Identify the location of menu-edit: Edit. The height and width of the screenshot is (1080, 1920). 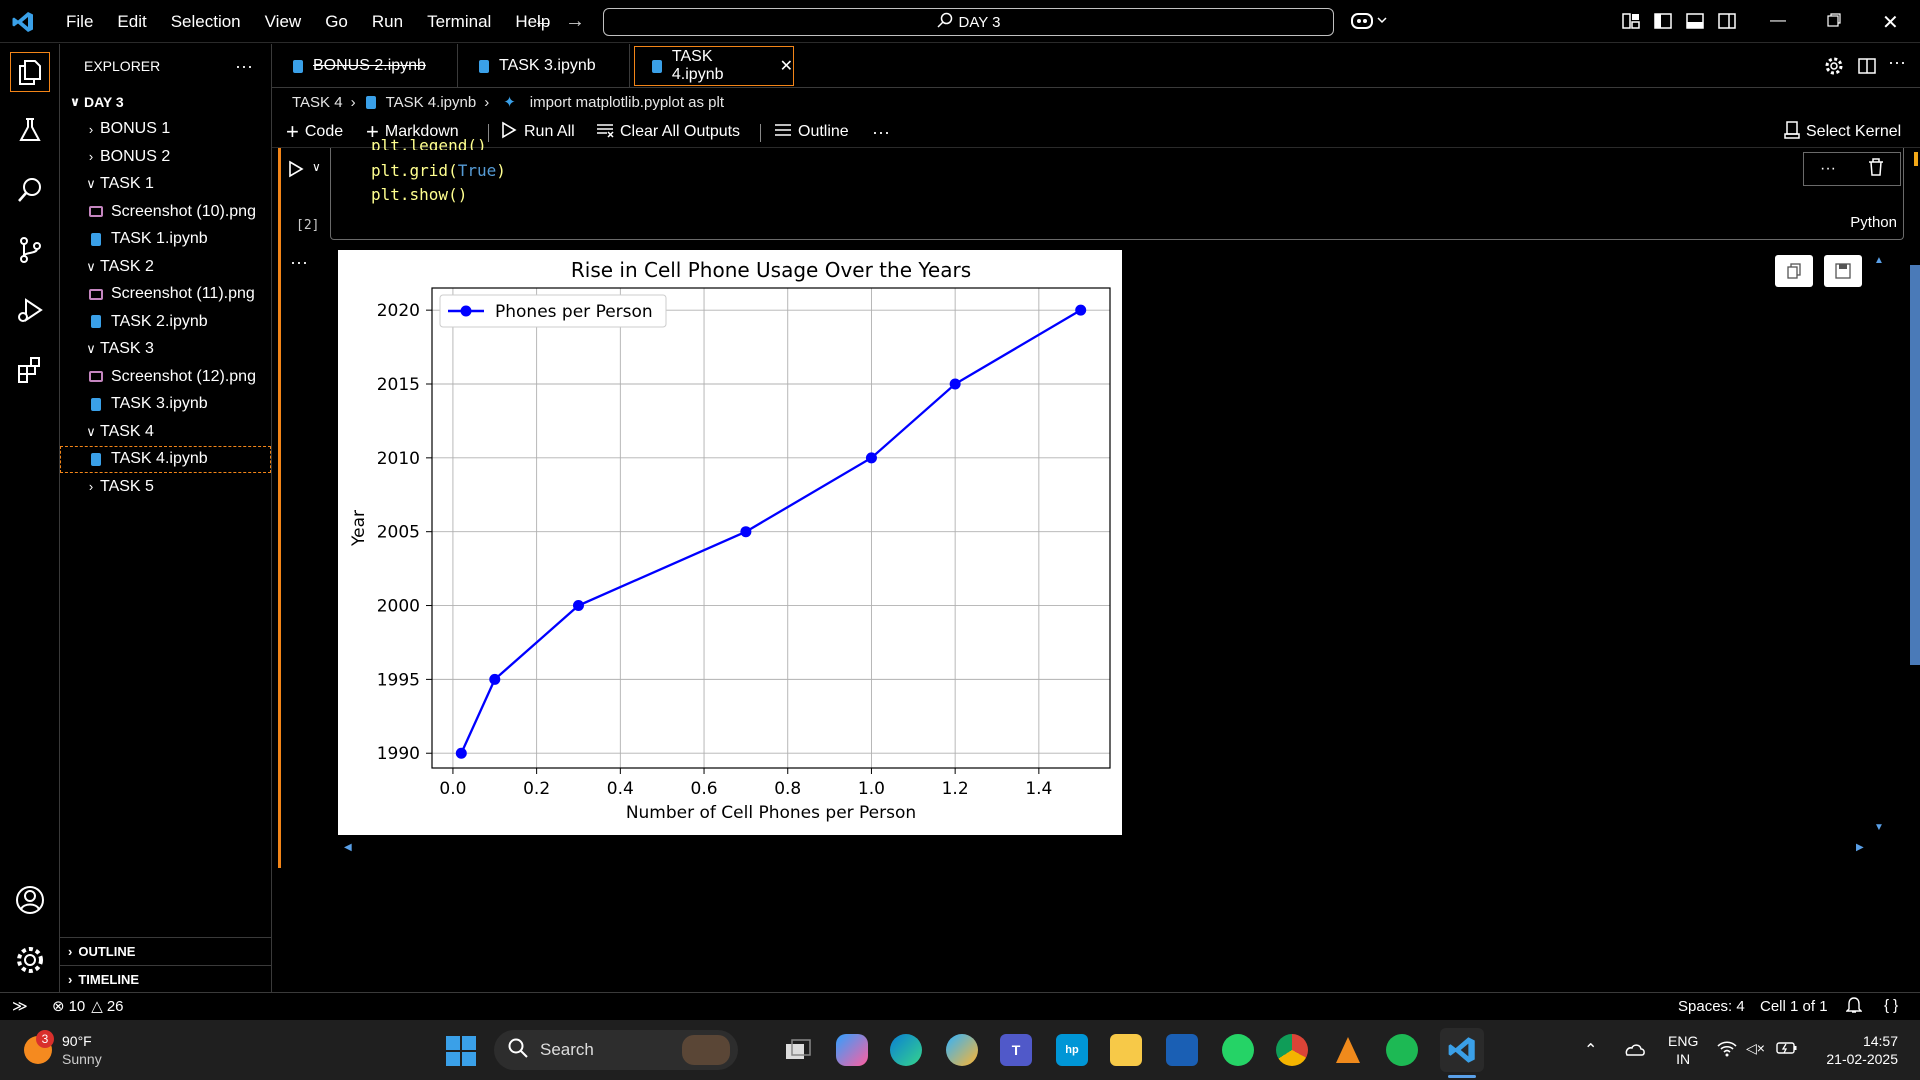
(132, 21).